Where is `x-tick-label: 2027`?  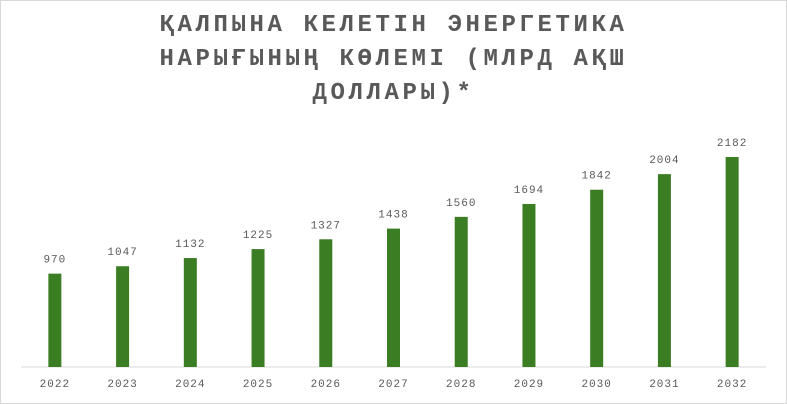
x-tick-label: 2027 is located at coordinates (393, 385).